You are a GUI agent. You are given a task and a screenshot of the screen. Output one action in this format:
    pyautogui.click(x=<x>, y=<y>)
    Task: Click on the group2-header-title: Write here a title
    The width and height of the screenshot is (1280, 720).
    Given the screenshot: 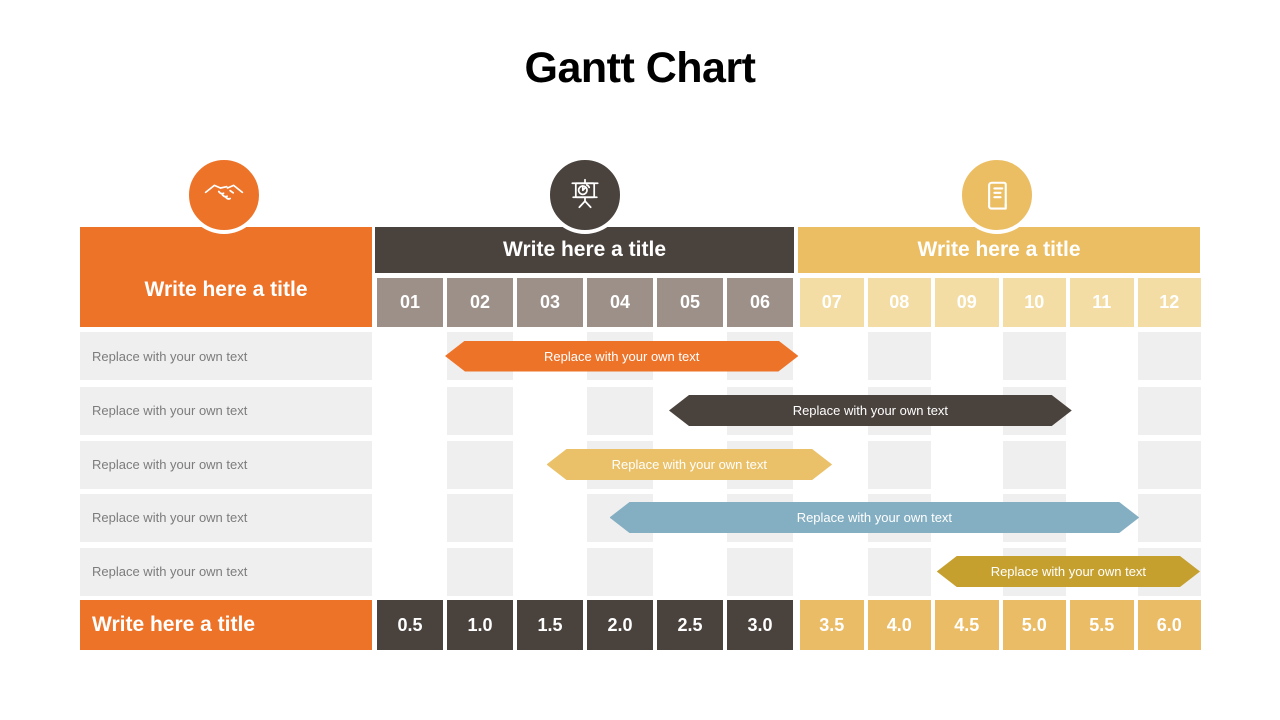 What is the action you would take?
    pyautogui.click(x=999, y=249)
    